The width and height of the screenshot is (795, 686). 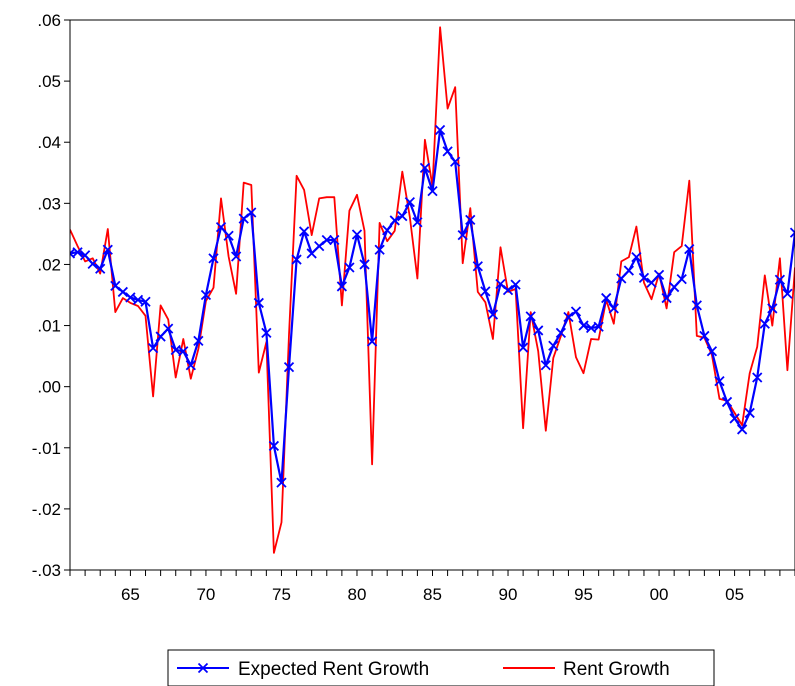 What do you see at coordinates (49, 142) in the screenshot?
I see `y-tick-label: .04` at bounding box center [49, 142].